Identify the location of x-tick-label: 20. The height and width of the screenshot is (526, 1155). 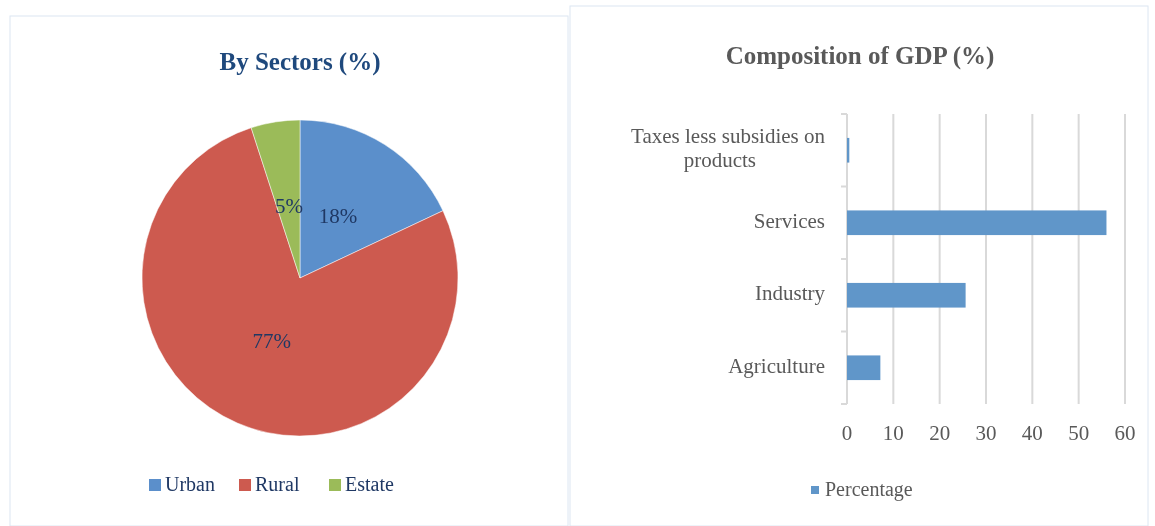
(940, 433).